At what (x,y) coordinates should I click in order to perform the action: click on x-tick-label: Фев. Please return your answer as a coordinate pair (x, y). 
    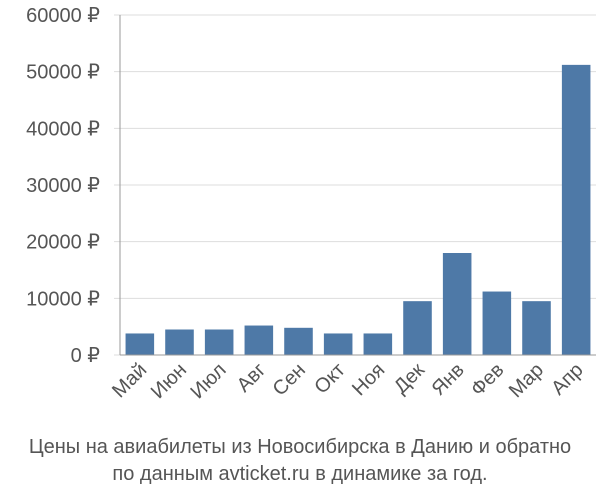
    Looking at the image, I should click on (488, 380).